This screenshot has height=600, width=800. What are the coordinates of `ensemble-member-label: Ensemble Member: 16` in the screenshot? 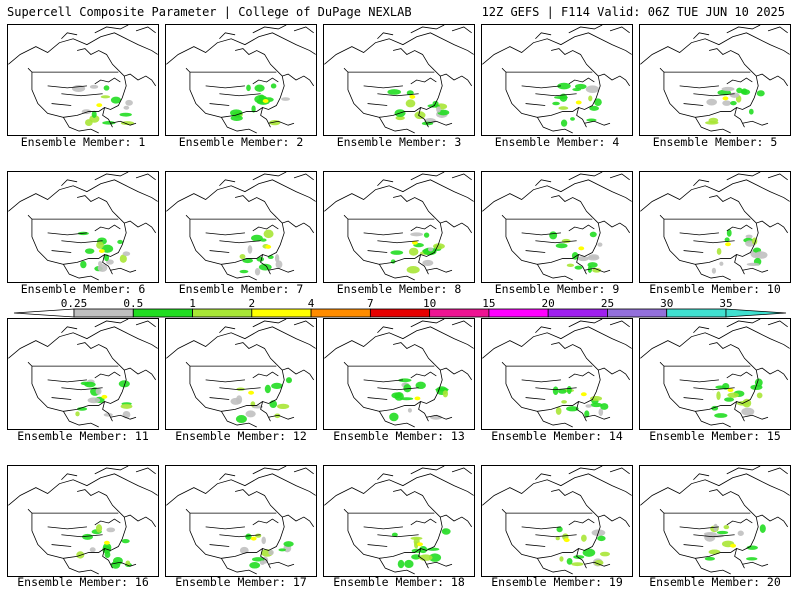 It's located at (83, 582).